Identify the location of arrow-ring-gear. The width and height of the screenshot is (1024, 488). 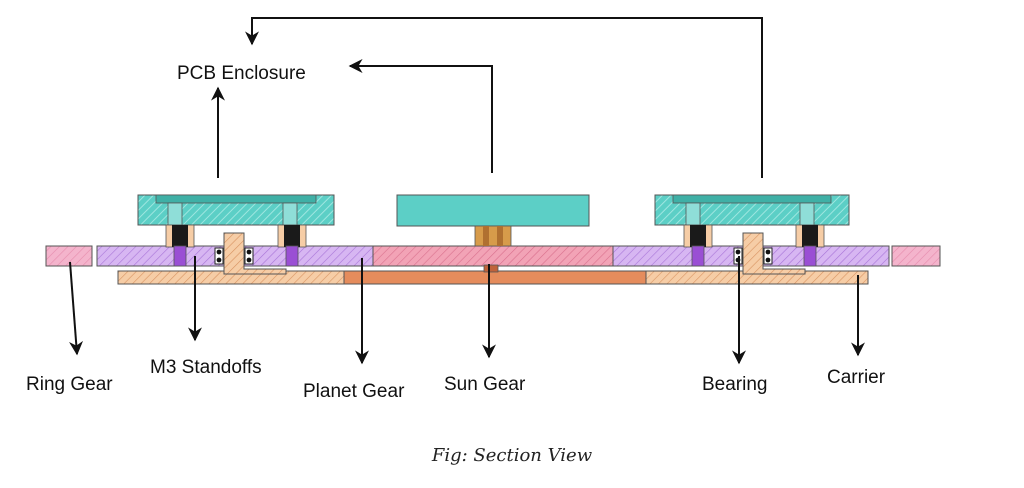
(76, 308).